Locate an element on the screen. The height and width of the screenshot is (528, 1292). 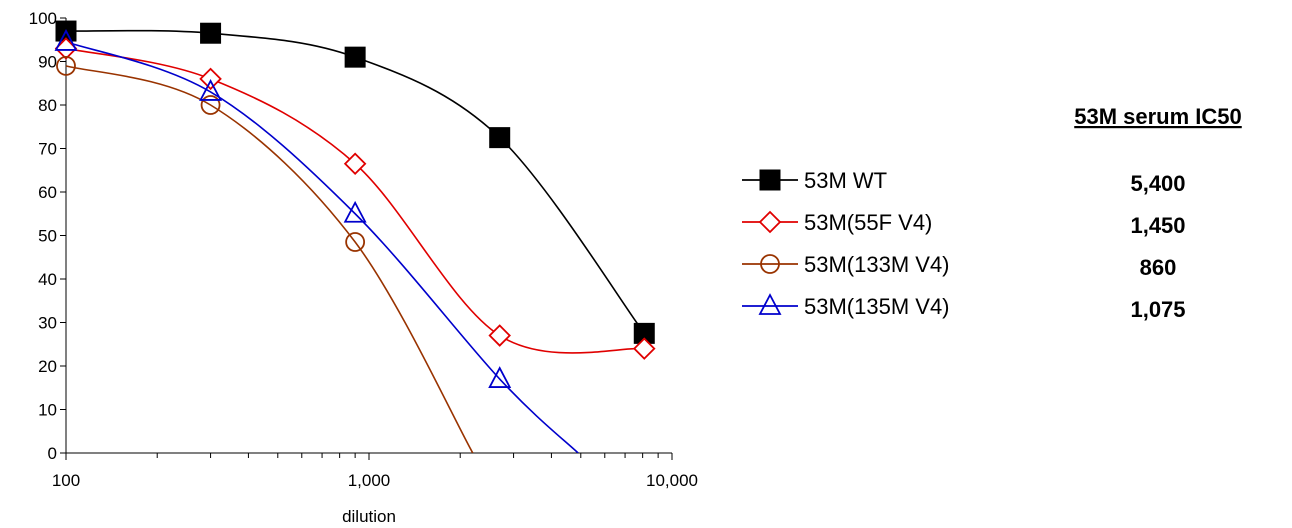
ic50-value: 5,400 is located at coordinates (1157, 183).